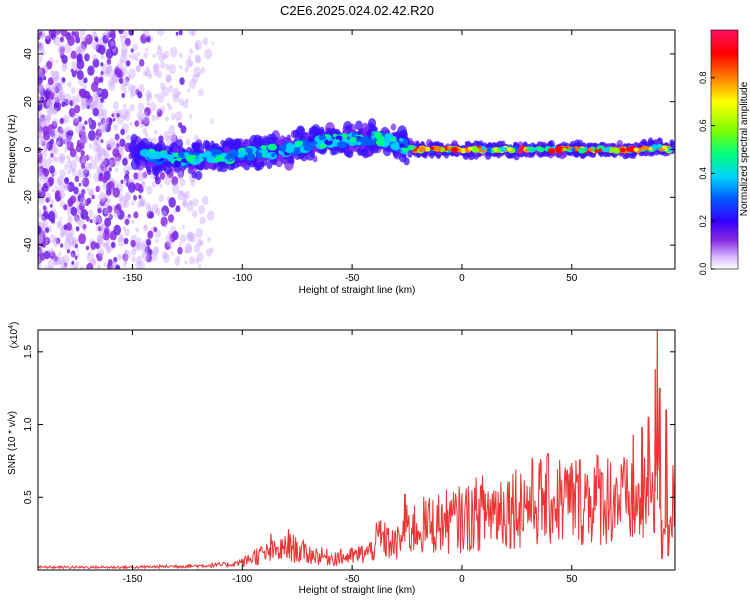 The width and height of the screenshot is (750, 600). I want to click on snr-y-tick-label: 1.0, so click(28, 424).